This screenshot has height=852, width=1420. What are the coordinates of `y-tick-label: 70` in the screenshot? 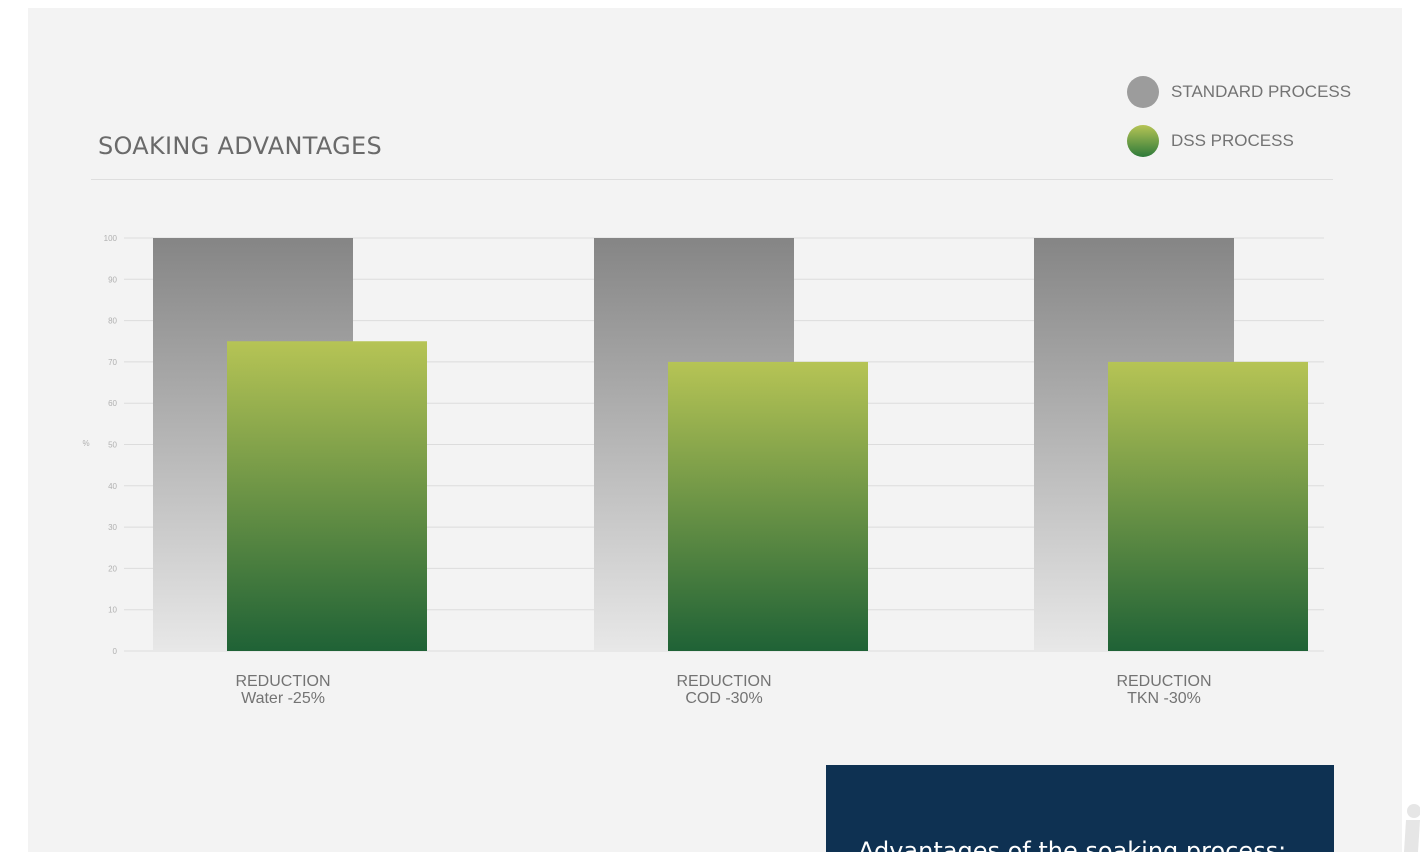 It's located at (112, 362).